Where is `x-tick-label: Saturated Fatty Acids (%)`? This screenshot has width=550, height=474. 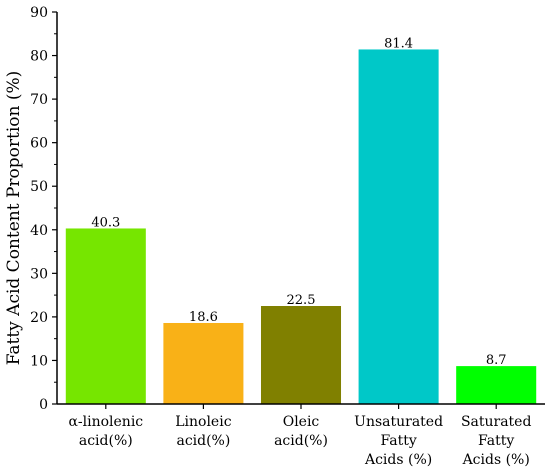
x-tick-label: Saturated Fatty Acids (%) is located at coordinates (496, 441).